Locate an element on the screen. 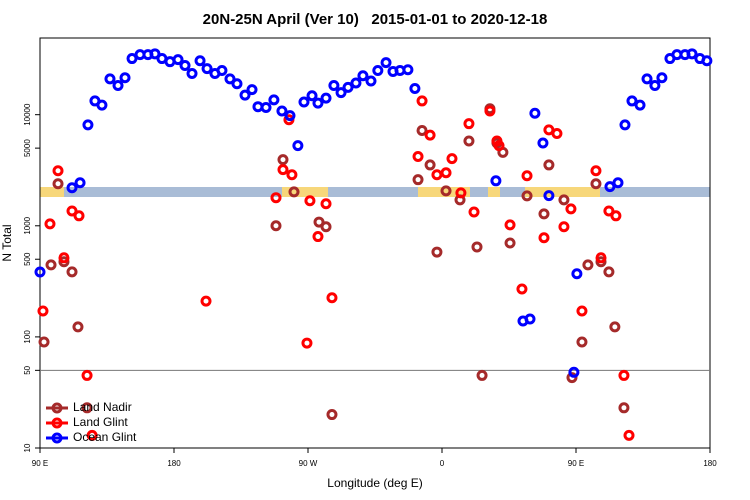 The height and width of the screenshot is (500, 750). y-tick-label: 10000 is located at coordinates (27, 114).